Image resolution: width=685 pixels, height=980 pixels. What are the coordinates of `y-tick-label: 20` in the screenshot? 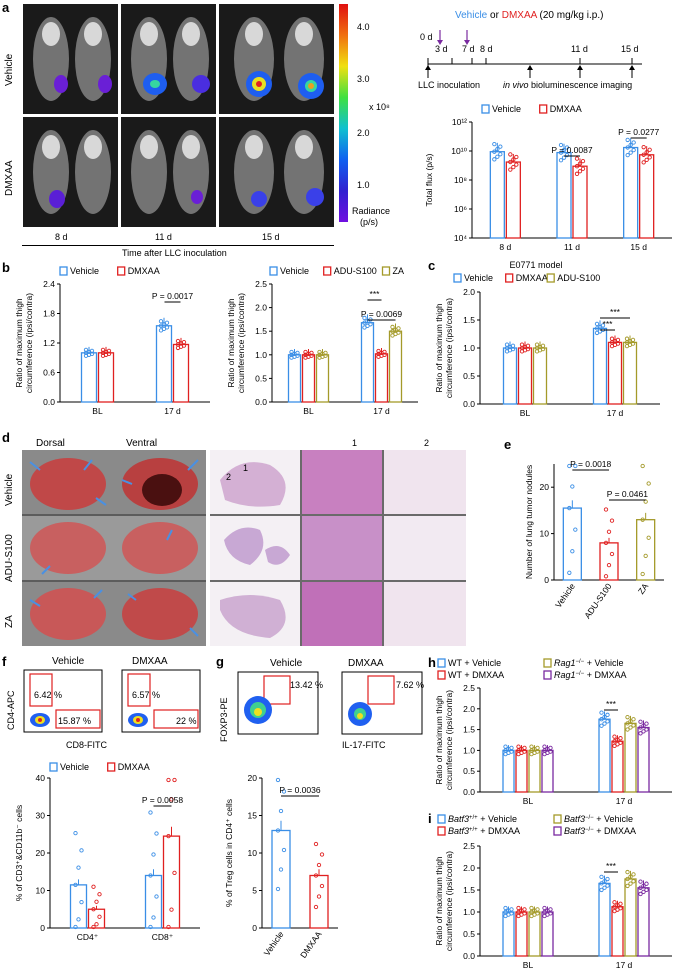 It's located at (253, 778).